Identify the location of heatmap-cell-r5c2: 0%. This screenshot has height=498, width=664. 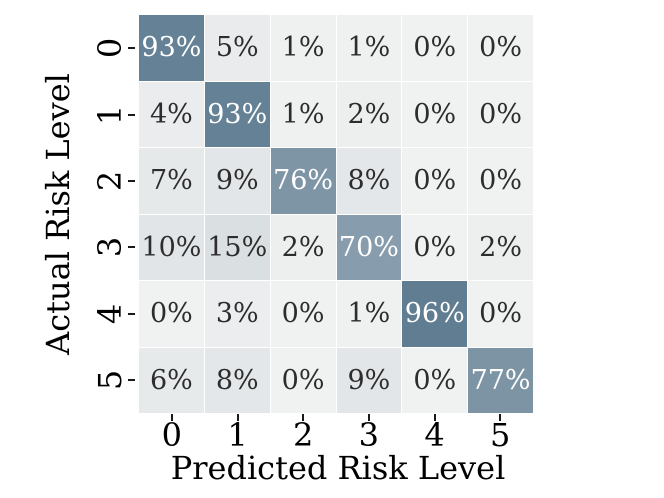
(303, 380).